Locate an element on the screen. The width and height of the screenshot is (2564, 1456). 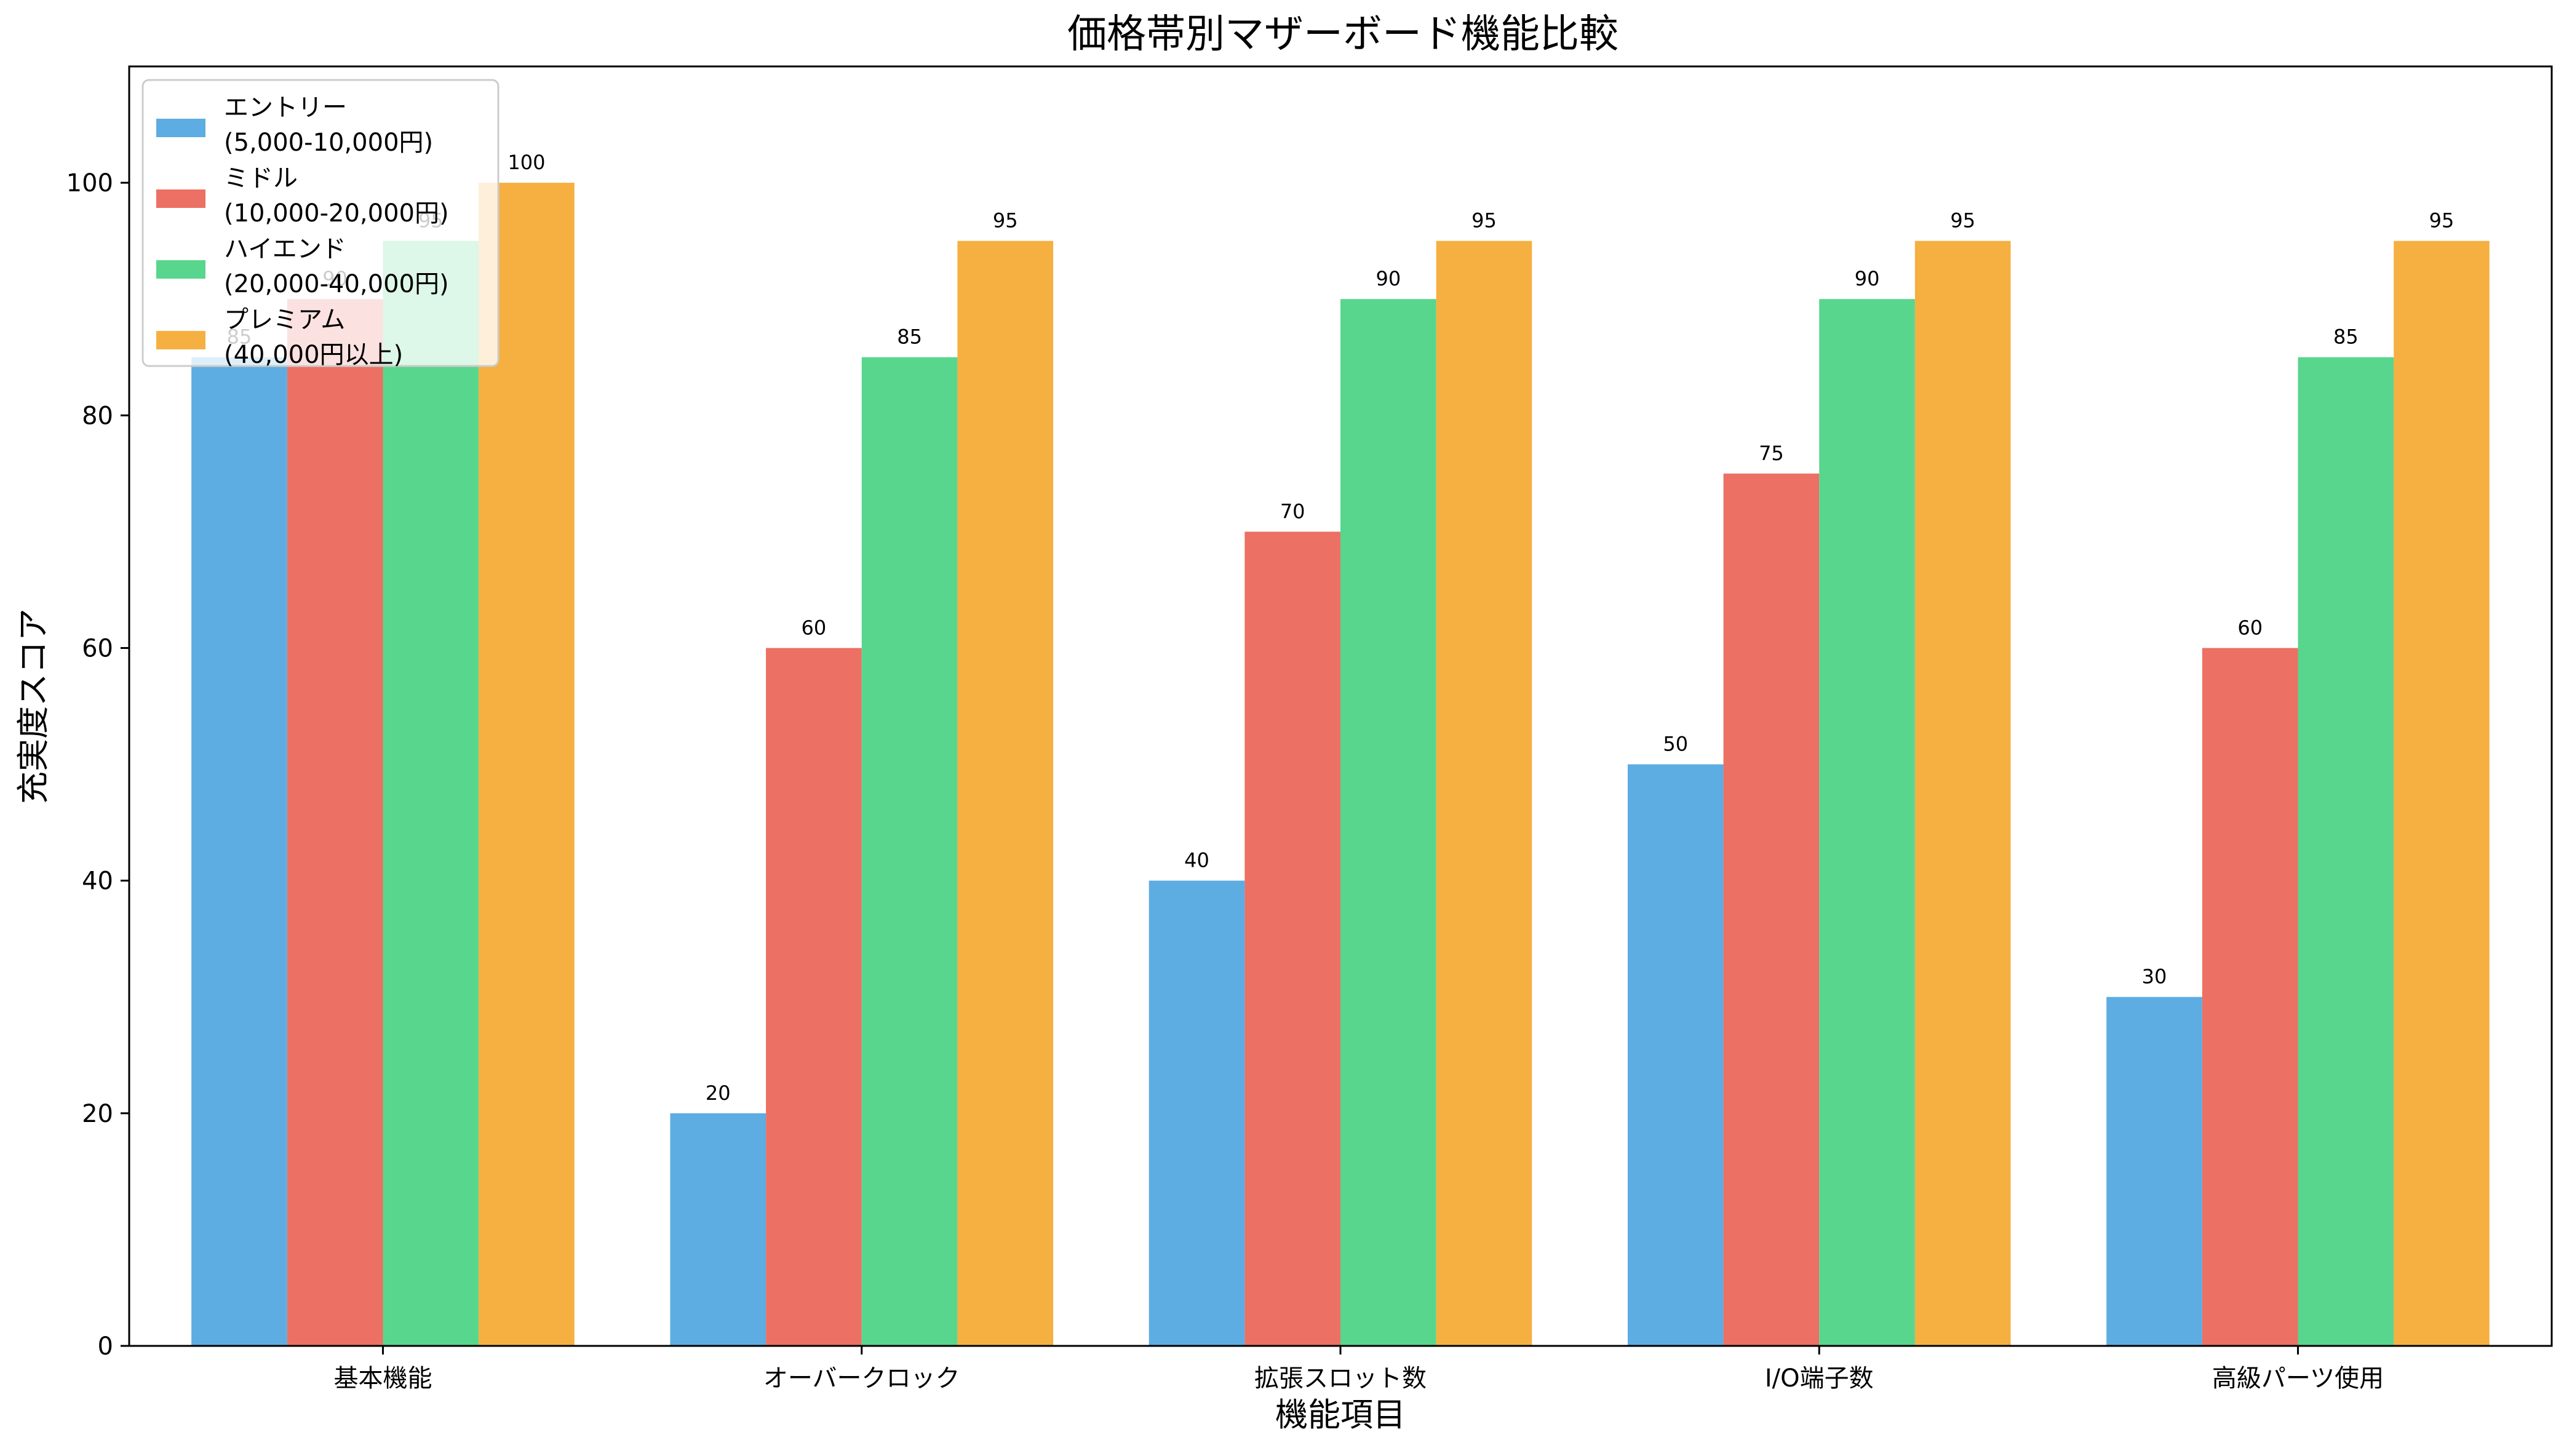
y-tick-label: 0 is located at coordinates (105, 1347).